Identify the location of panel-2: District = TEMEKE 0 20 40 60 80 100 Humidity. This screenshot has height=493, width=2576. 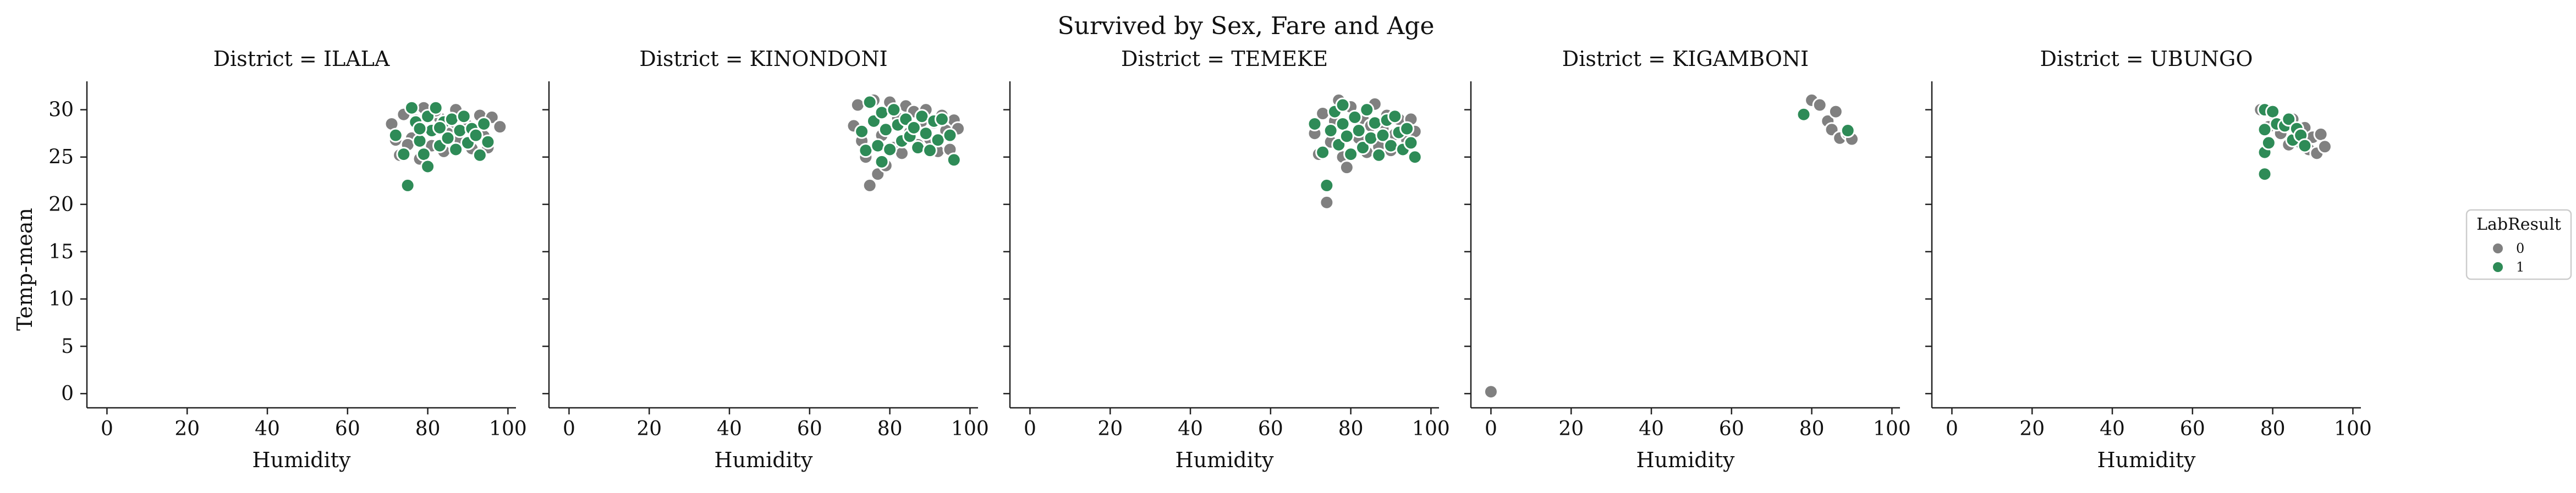
(1226, 260).